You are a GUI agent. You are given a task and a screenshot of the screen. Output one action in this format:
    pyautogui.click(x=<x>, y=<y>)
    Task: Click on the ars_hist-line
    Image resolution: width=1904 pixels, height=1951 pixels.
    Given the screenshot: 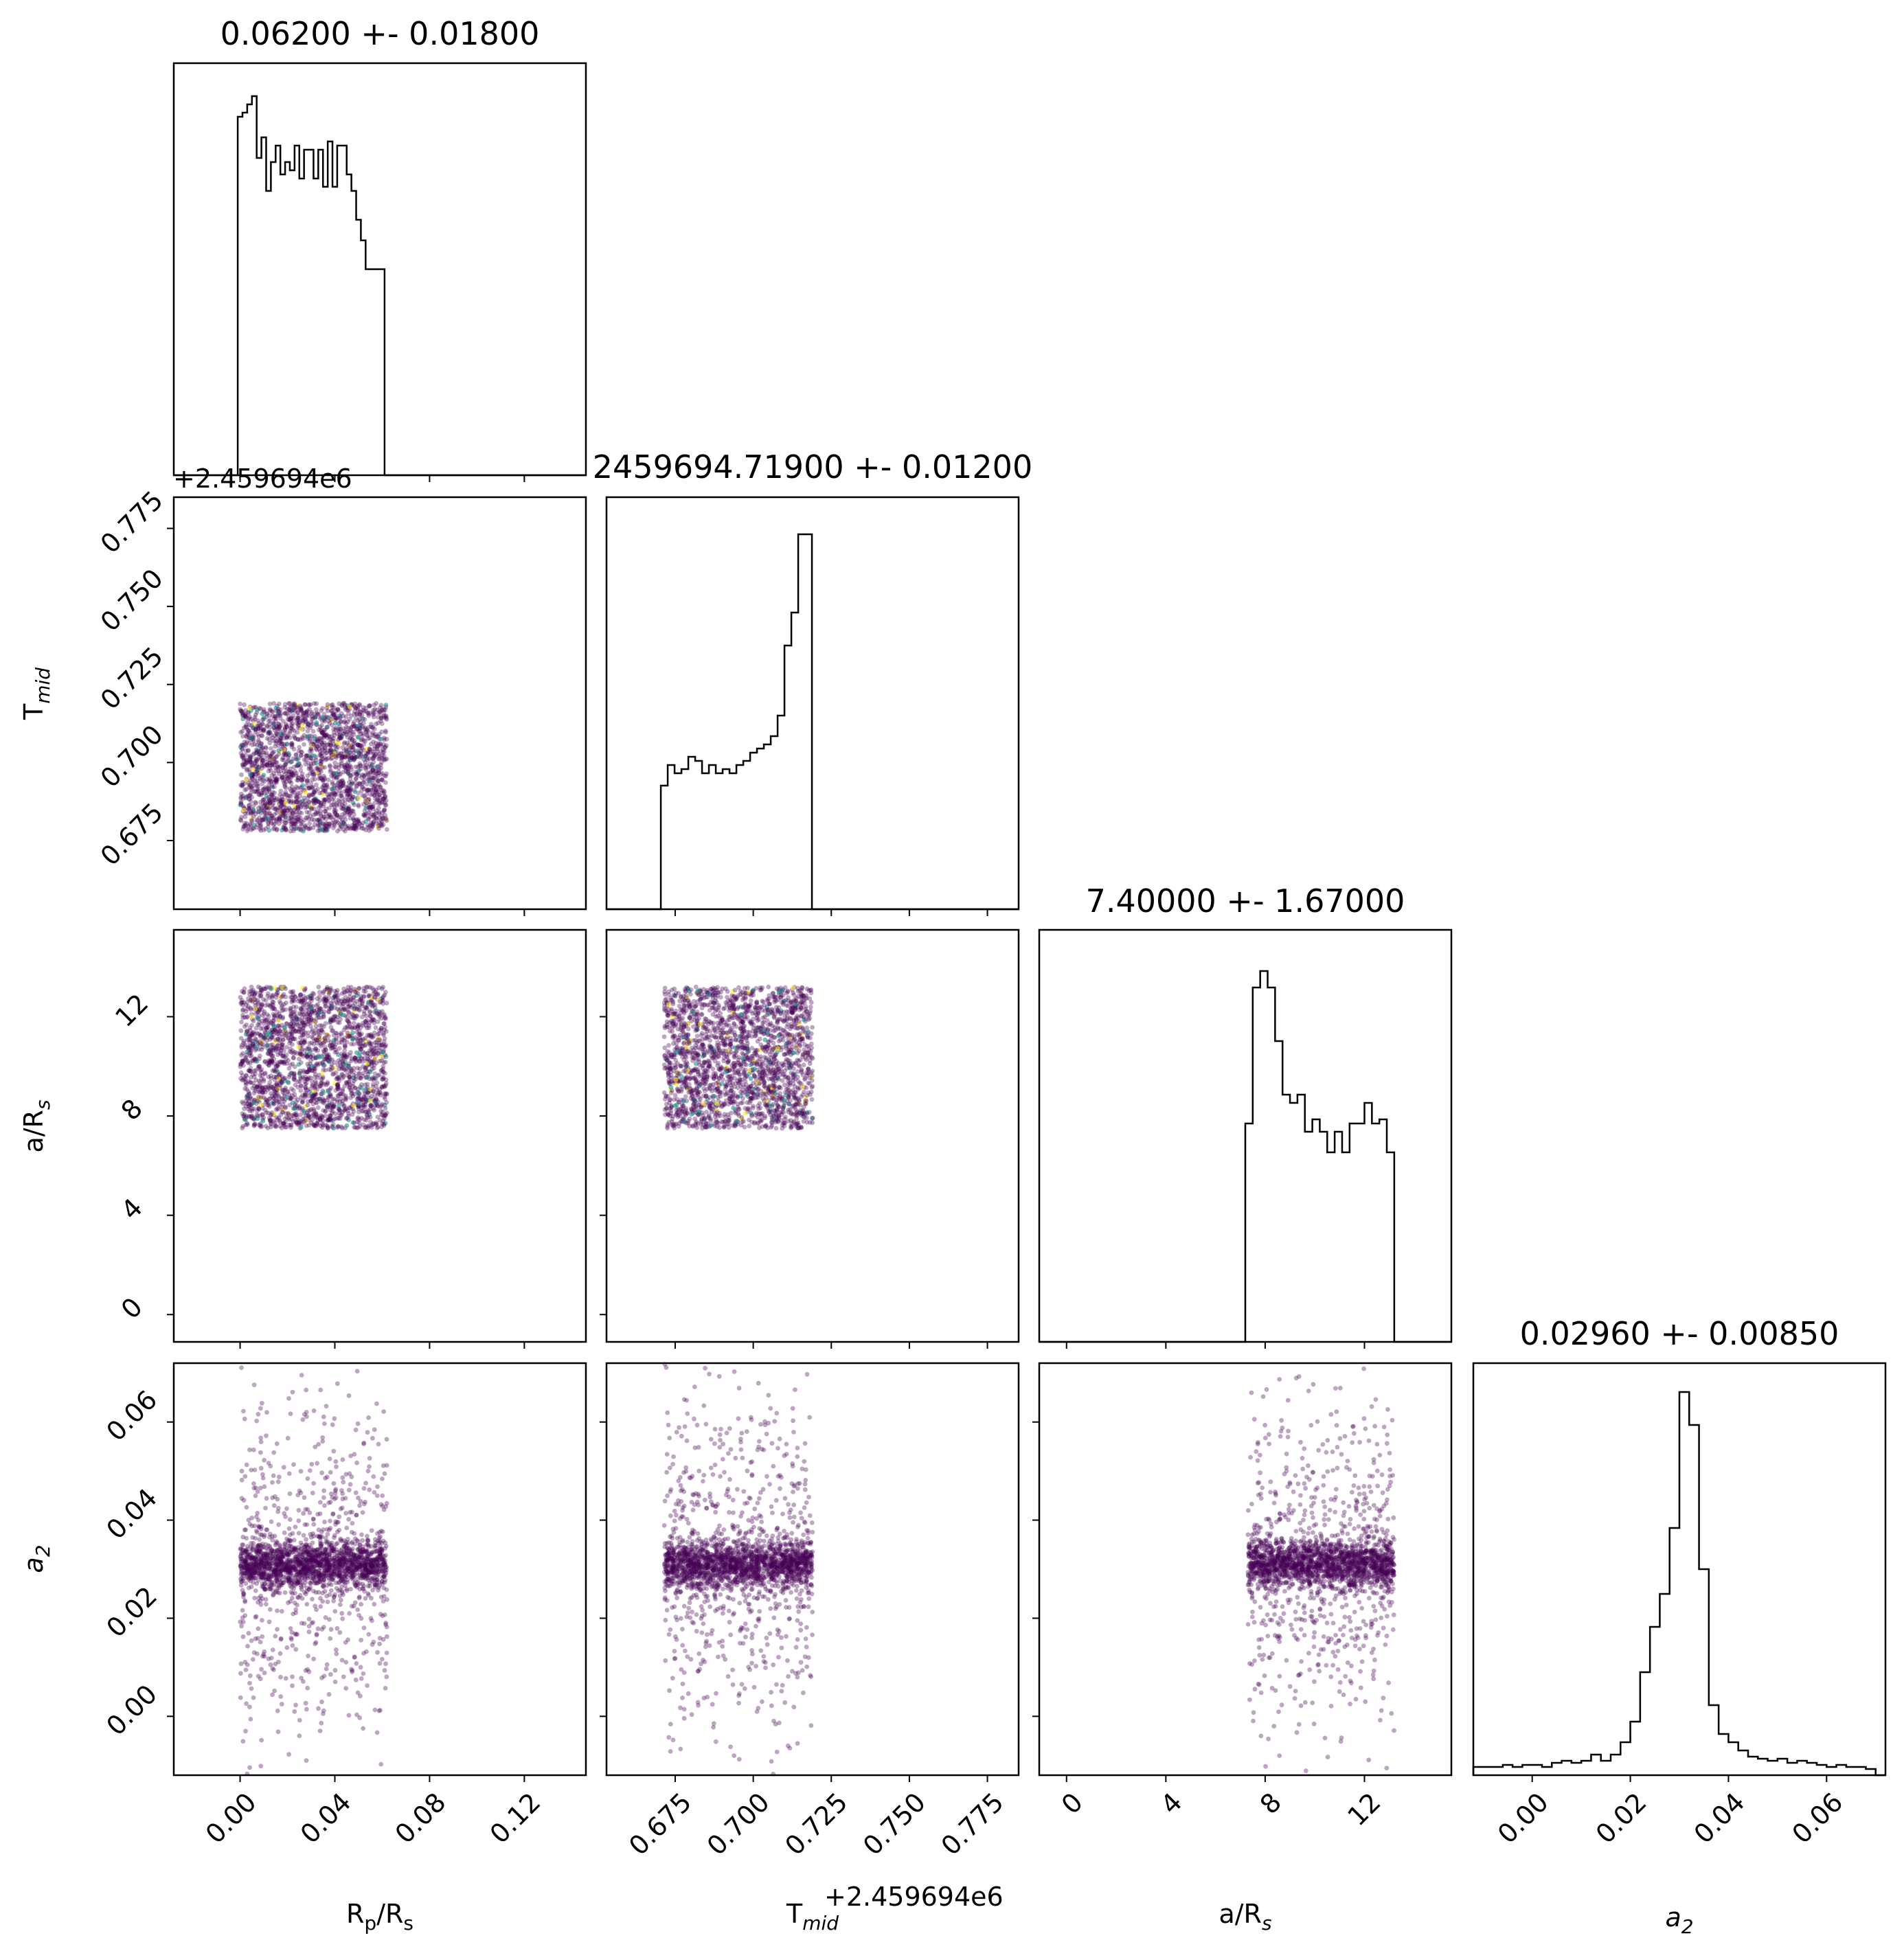 What is the action you would take?
    pyautogui.click(x=1245, y=1156)
    